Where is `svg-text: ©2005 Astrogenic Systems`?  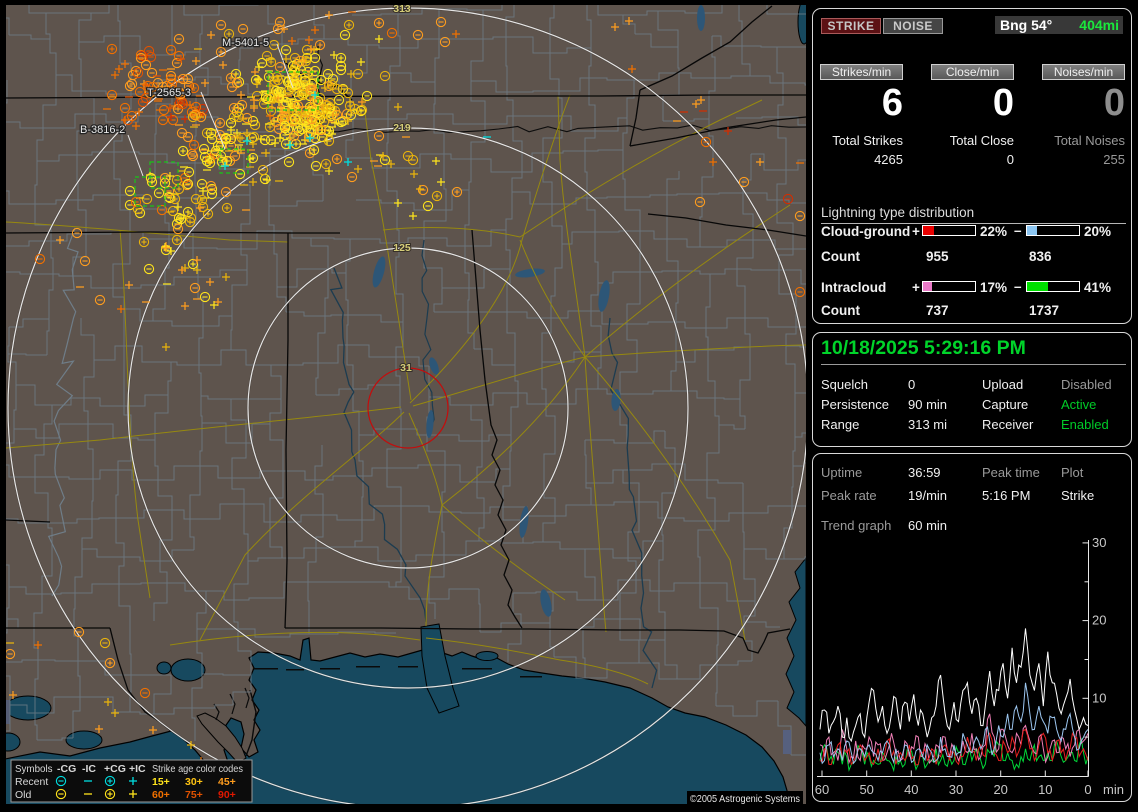
svg-text: ©2005 Astrogenic Systems is located at coordinates (745, 798).